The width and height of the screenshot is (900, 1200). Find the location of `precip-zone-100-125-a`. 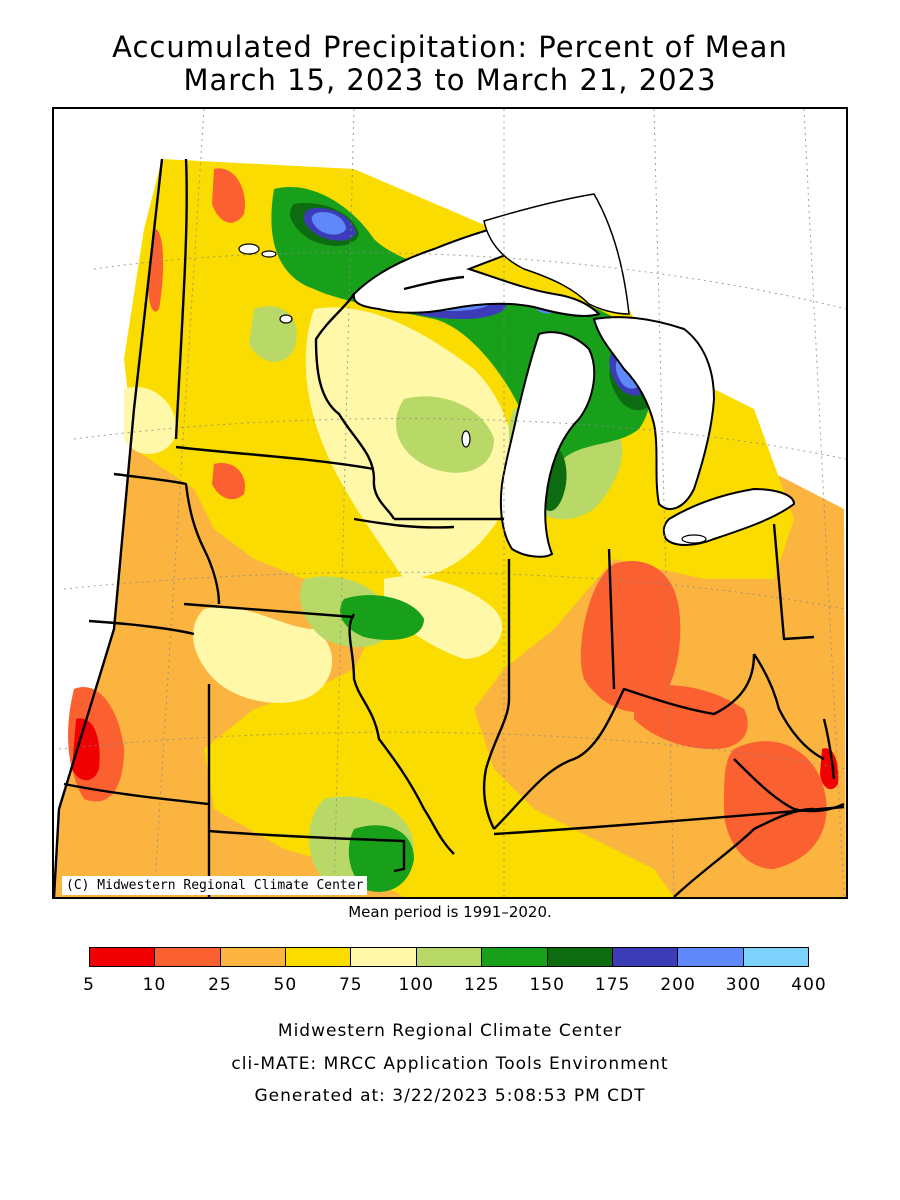

precip-zone-100-125-a is located at coordinates (444, 434).